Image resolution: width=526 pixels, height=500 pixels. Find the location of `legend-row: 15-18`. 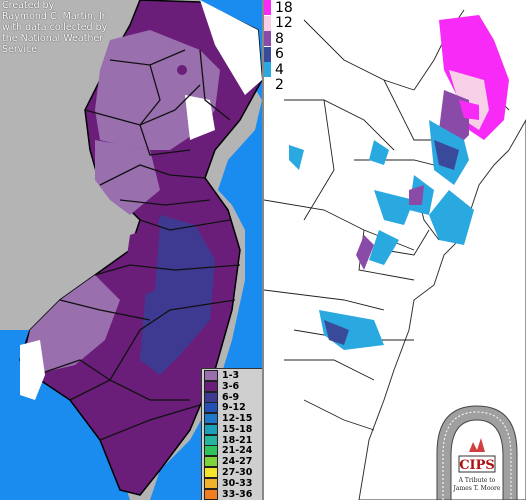

legend-row: 15-18 is located at coordinates (233, 429).